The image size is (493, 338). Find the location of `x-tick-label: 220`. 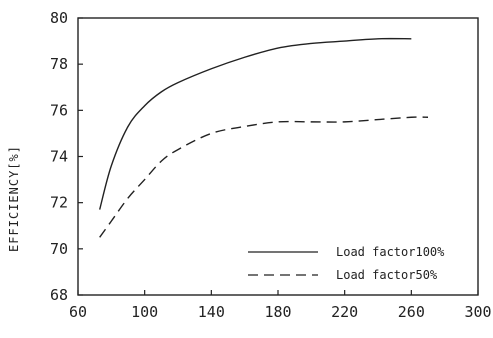

x-tick-label: 220 is located at coordinates (344, 312).